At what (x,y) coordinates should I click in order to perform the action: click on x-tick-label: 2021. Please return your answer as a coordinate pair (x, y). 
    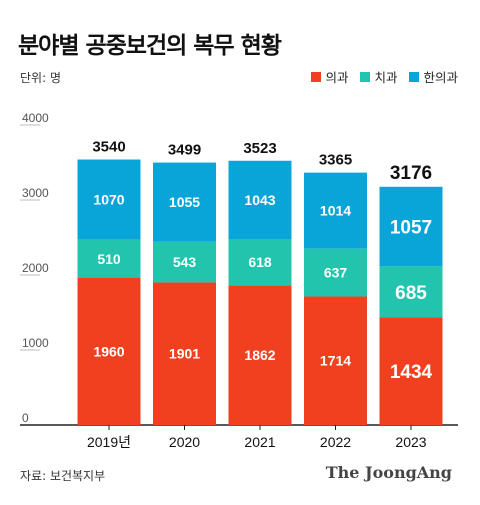
    Looking at the image, I should click on (259, 442).